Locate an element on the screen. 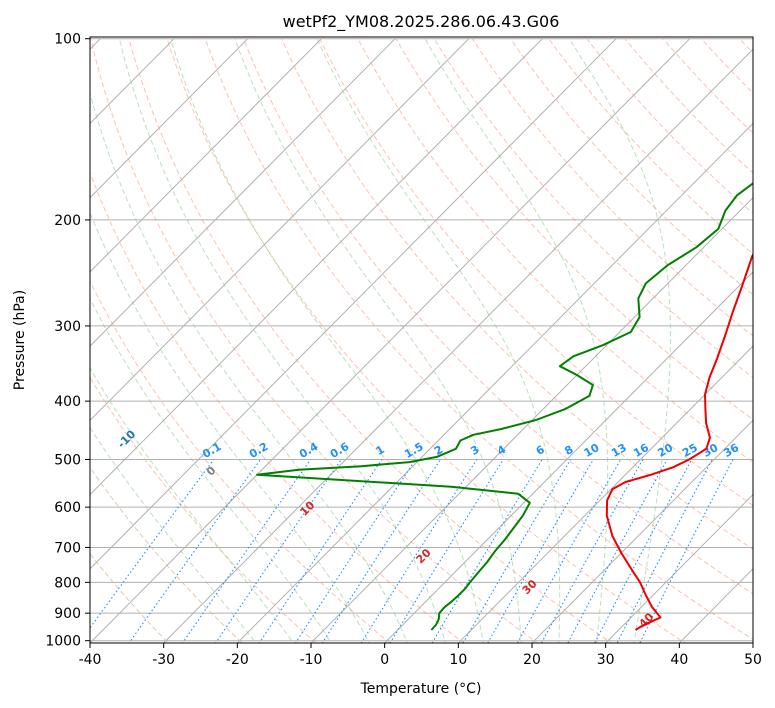 The width and height of the screenshot is (775, 708). x-tick-label: 20 is located at coordinates (532, 660).